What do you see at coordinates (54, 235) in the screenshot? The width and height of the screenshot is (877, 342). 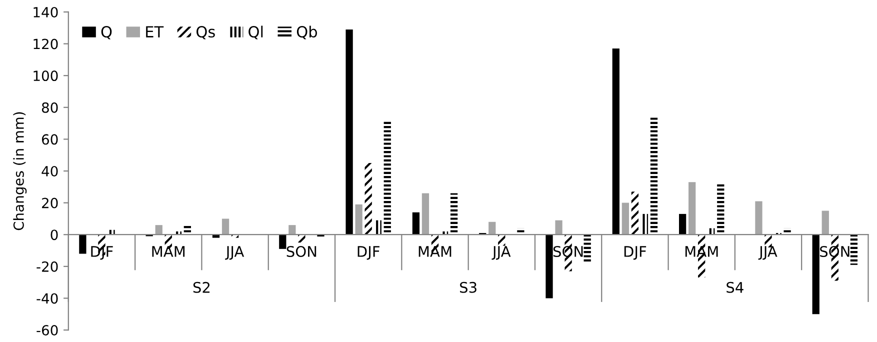 I see `y-tick-label: 0` at bounding box center [54, 235].